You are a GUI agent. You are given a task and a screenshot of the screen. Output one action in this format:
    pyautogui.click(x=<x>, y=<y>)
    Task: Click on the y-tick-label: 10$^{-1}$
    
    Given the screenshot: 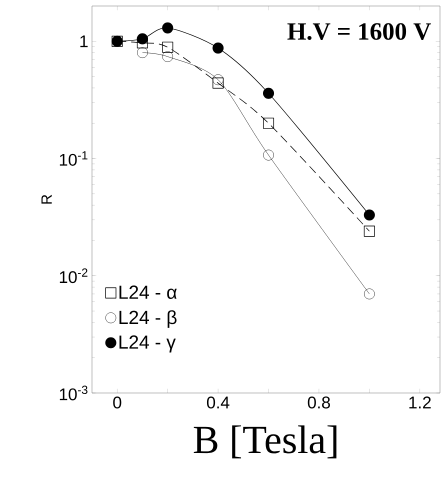 What is the action you would take?
    pyautogui.click(x=74, y=158)
    